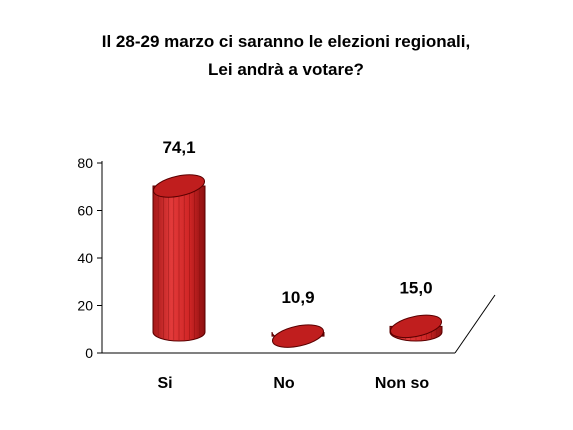 This screenshot has width=573, height=430. I want to click on y-tick-label: 80, so click(85, 163).